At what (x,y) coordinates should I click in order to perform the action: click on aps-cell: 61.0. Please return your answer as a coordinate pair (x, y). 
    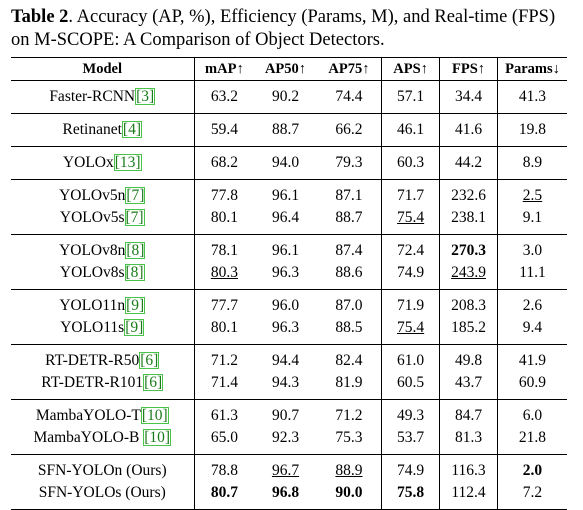
    Looking at the image, I should click on (410, 358).